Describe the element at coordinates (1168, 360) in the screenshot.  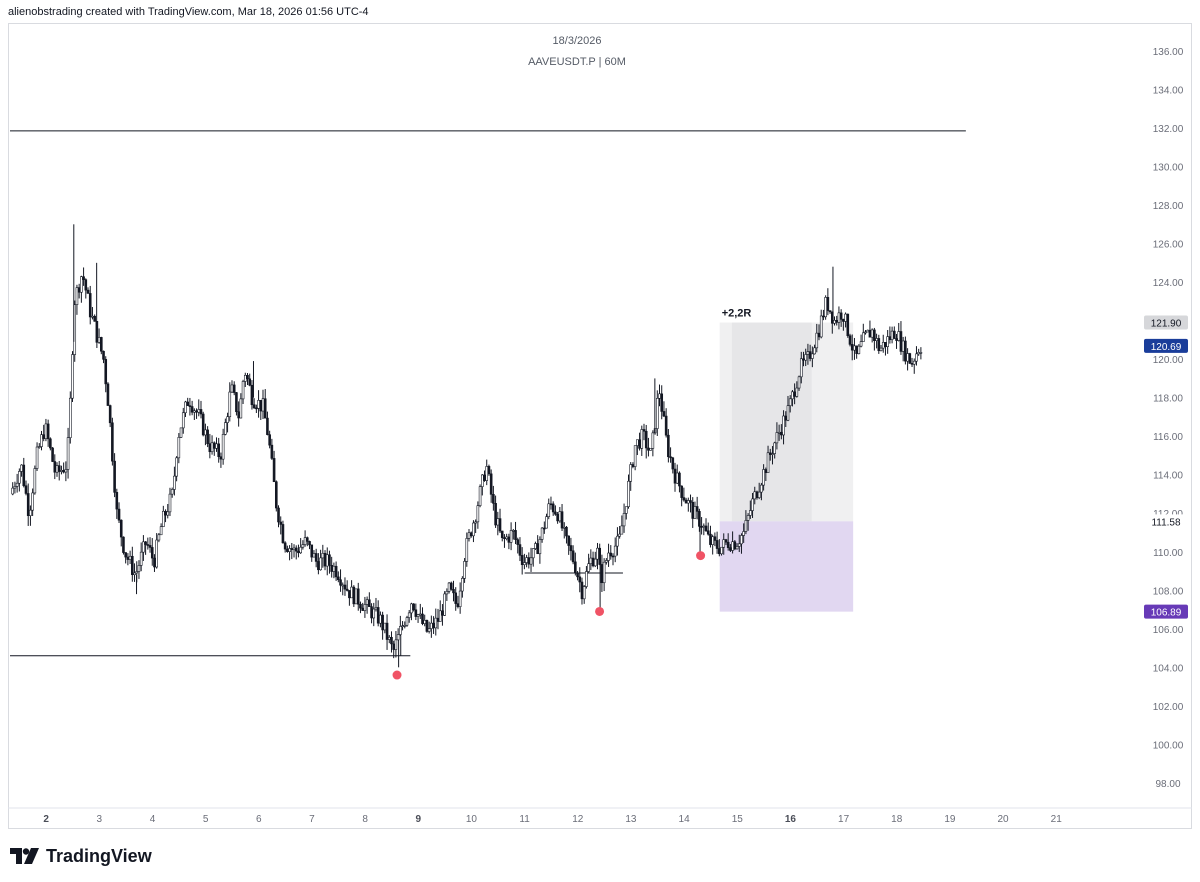
I see `y-tick-120: 120.00` at that location.